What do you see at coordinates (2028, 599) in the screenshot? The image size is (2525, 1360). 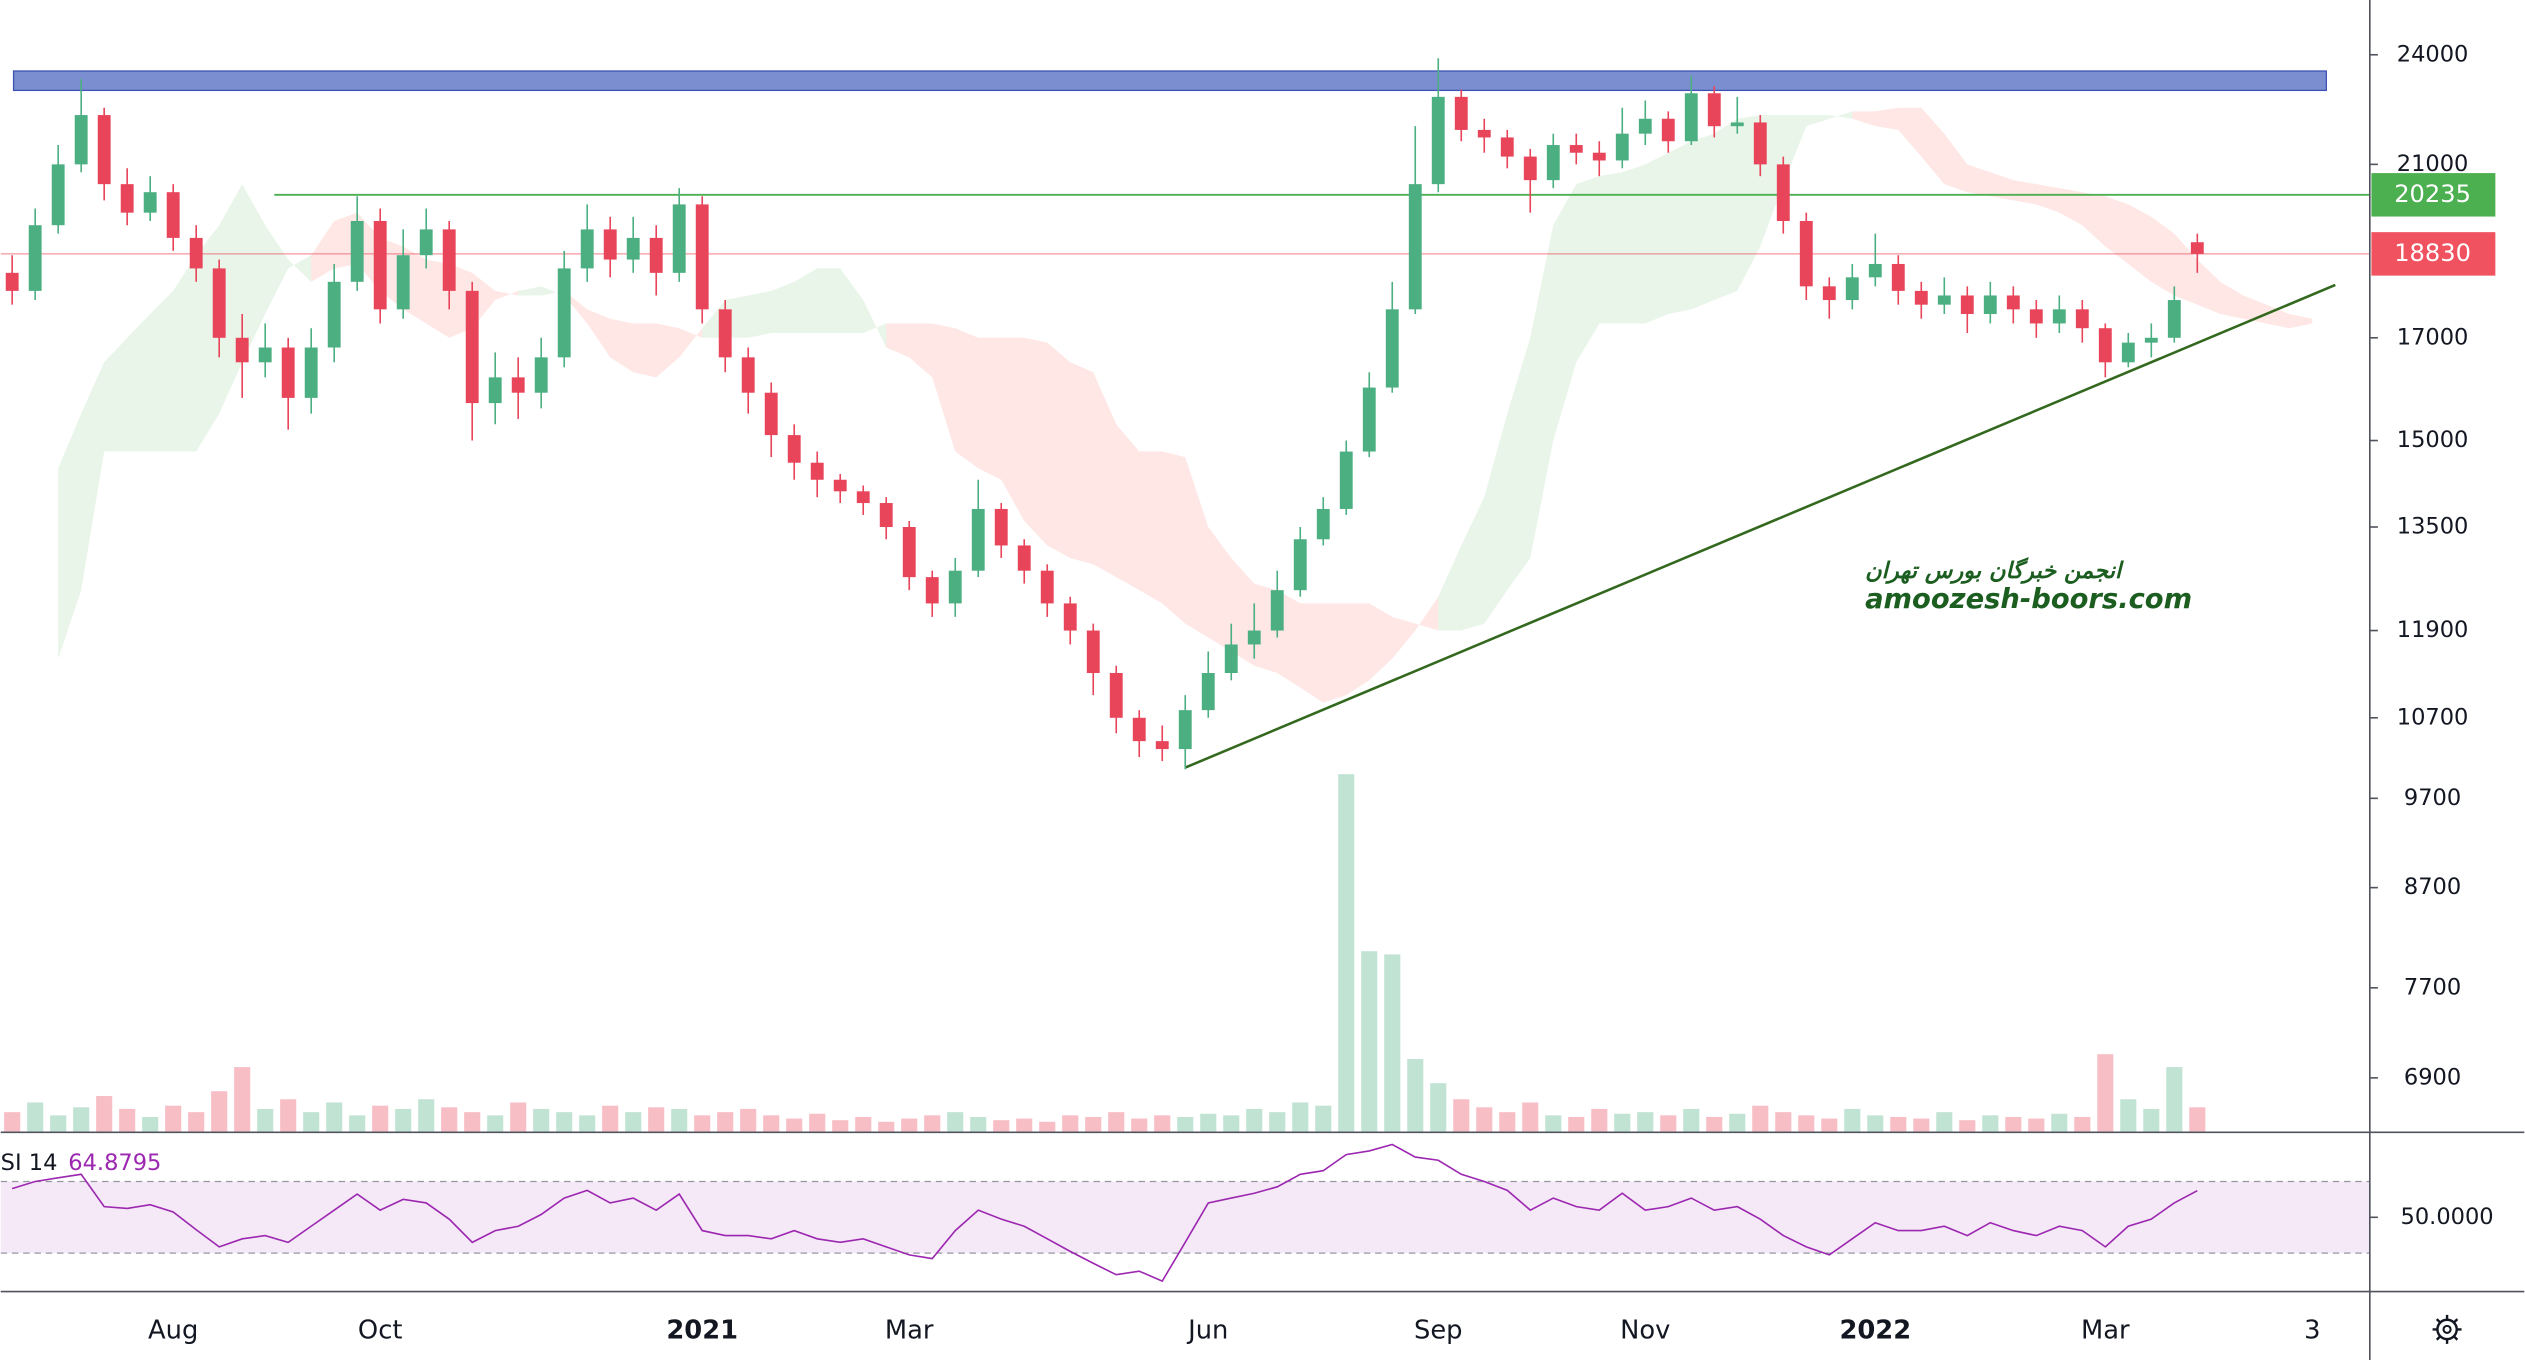 I see `watermark-site: amoozesh-boors.com` at bounding box center [2028, 599].